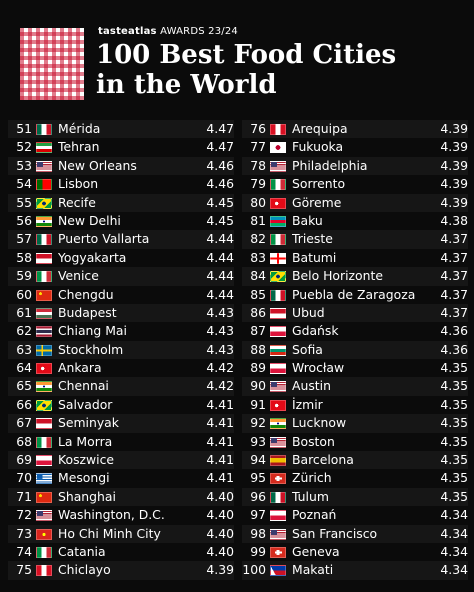  Describe the element at coordinates (24, 239) in the screenshot. I see `rank-number: 57` at that location.